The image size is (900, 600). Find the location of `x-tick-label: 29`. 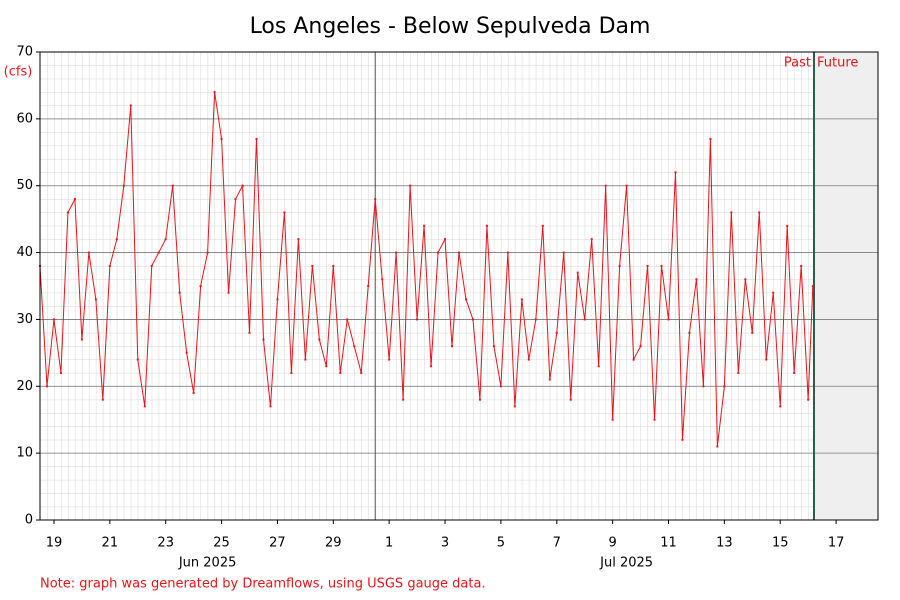

x-tick-label: 29 is located at coordinates (333, 543).